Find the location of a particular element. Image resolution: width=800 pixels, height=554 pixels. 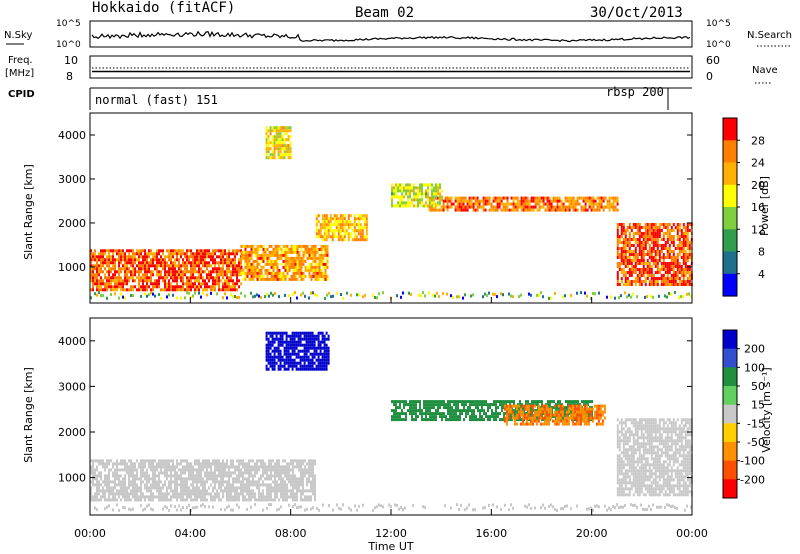

power-colorbar-tick-label: 28 is located at coordinates (758, 140).